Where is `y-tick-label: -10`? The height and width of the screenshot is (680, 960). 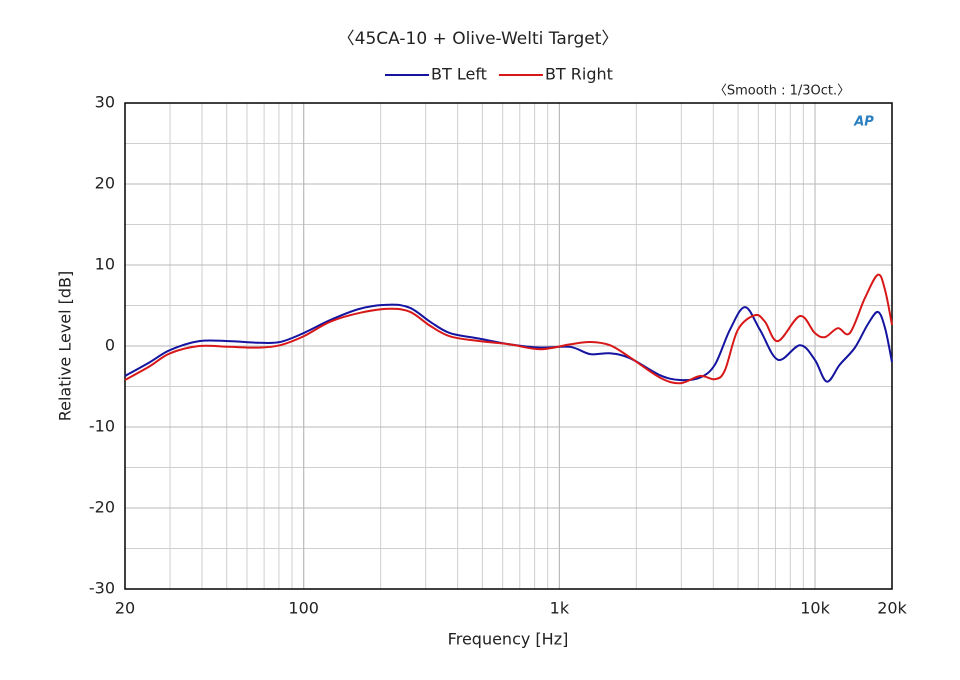 y-tick-label: -10 is located at coordinates (102, 426).